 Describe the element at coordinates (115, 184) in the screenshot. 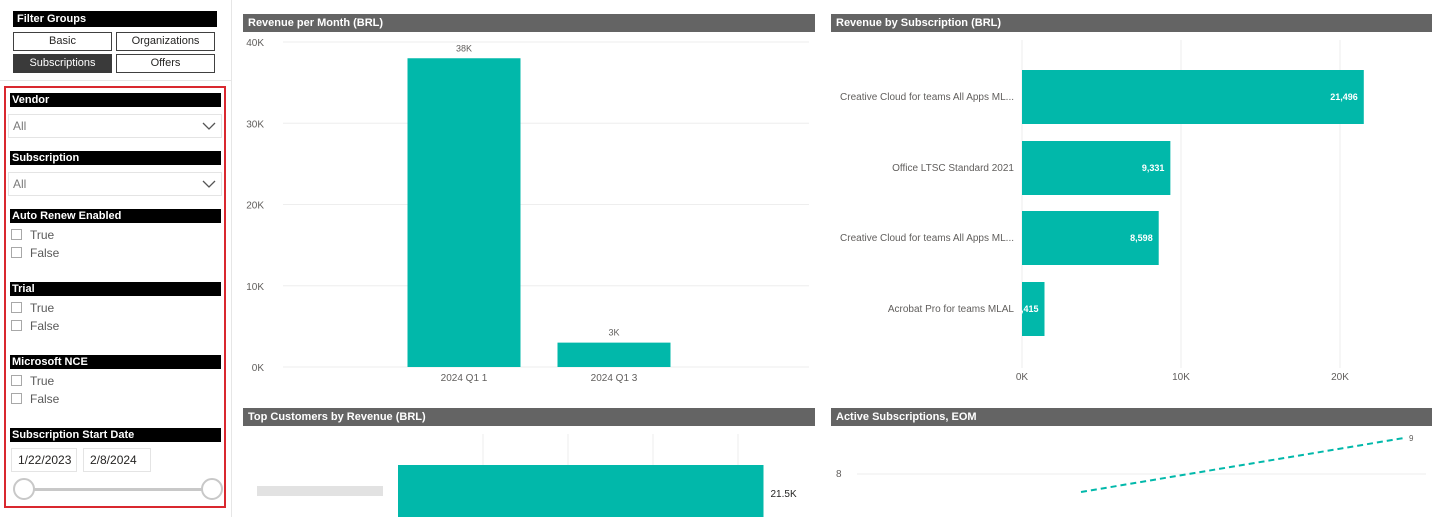

I see `subscription-dropdown: All` at that location.